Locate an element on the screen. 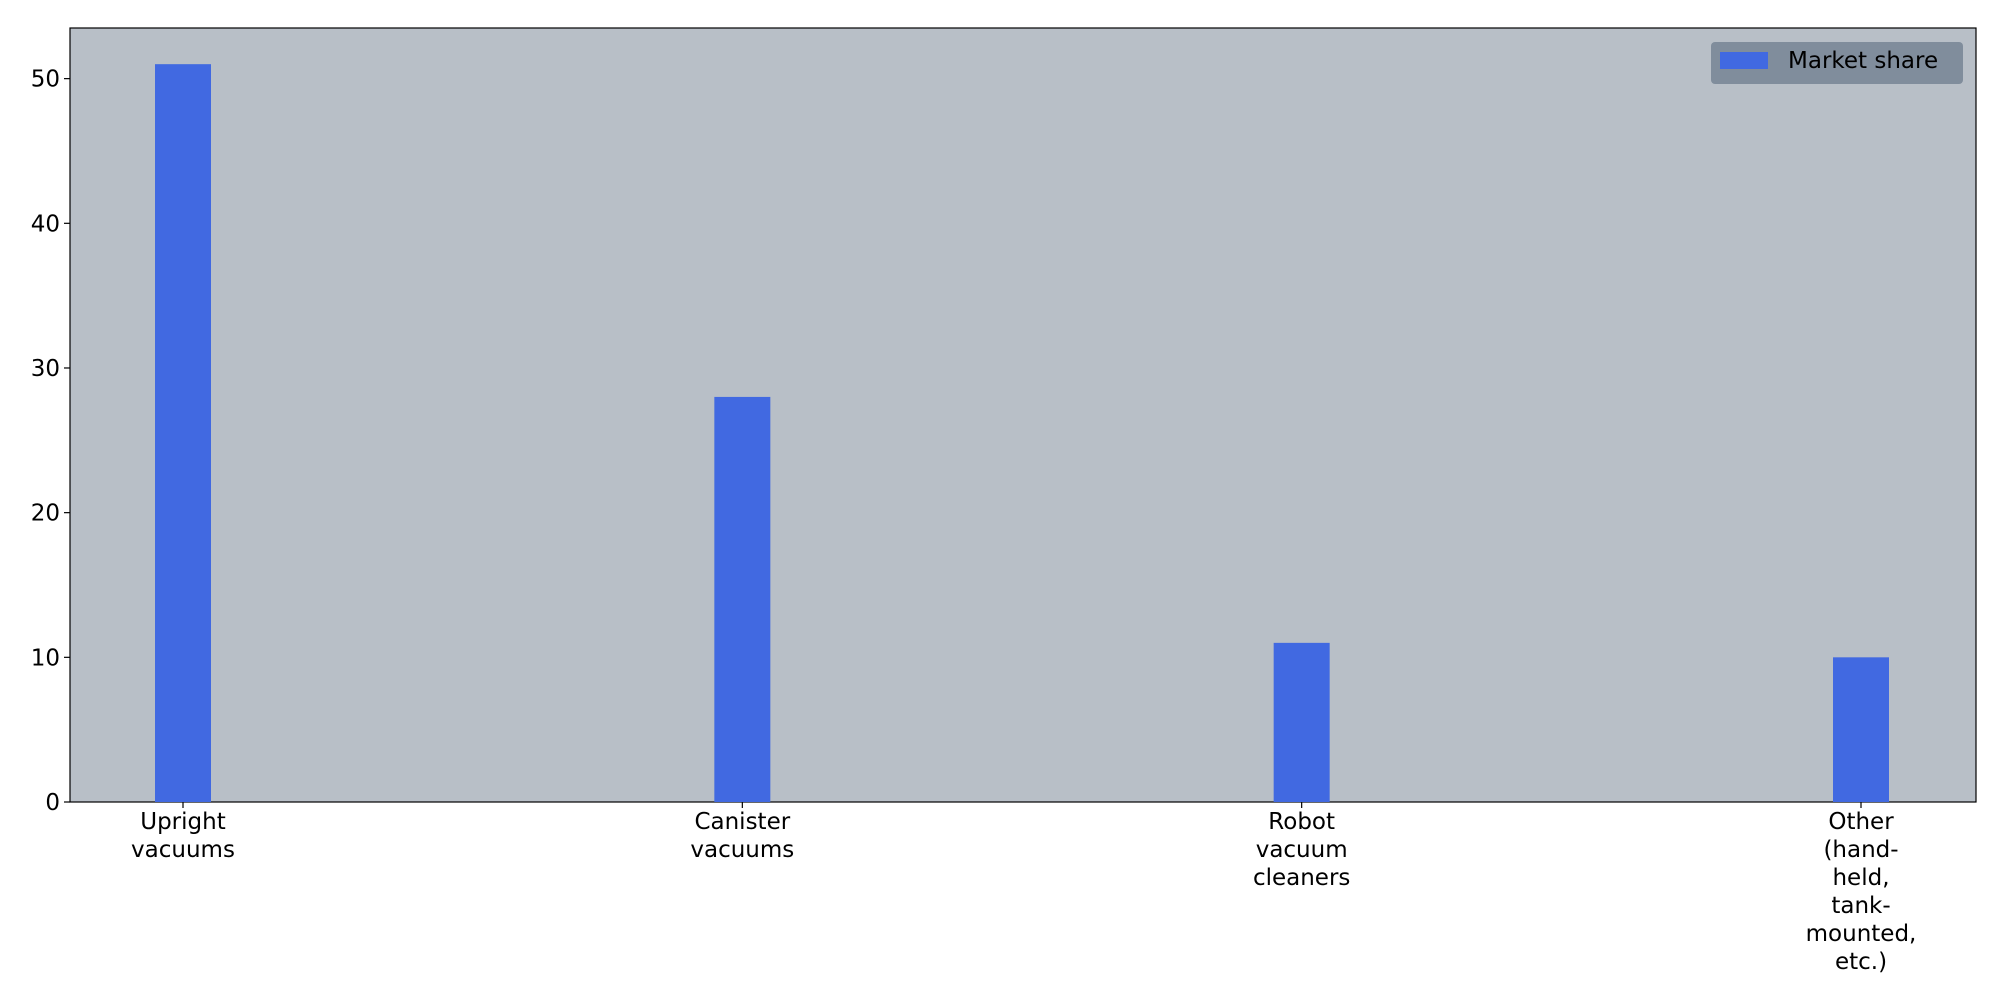 The width and height of the screenshot is (2000, 1000). y-tick-label-0: 0 is located at coordinates (52, 803).